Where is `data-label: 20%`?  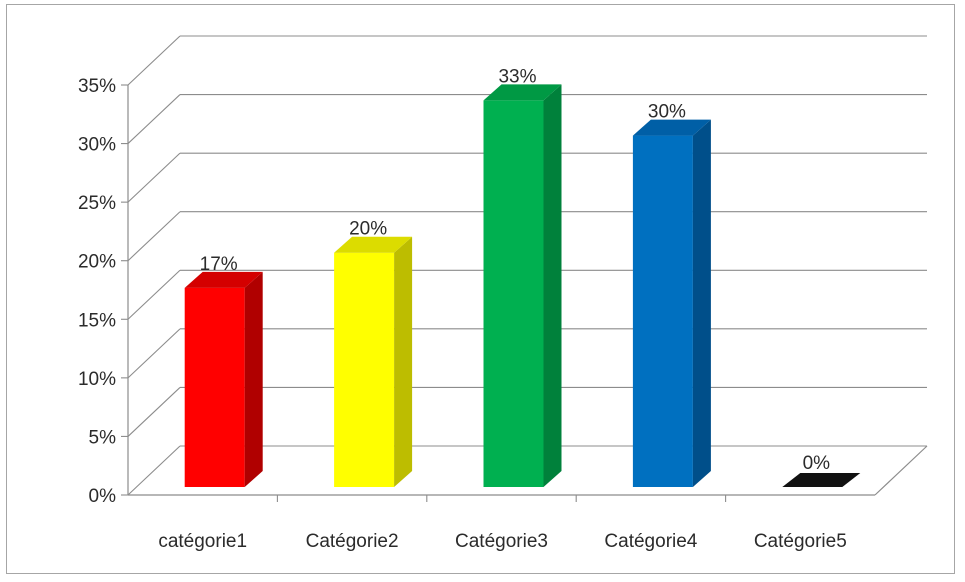 data-label: 20% is located at coordinates (368, 229).